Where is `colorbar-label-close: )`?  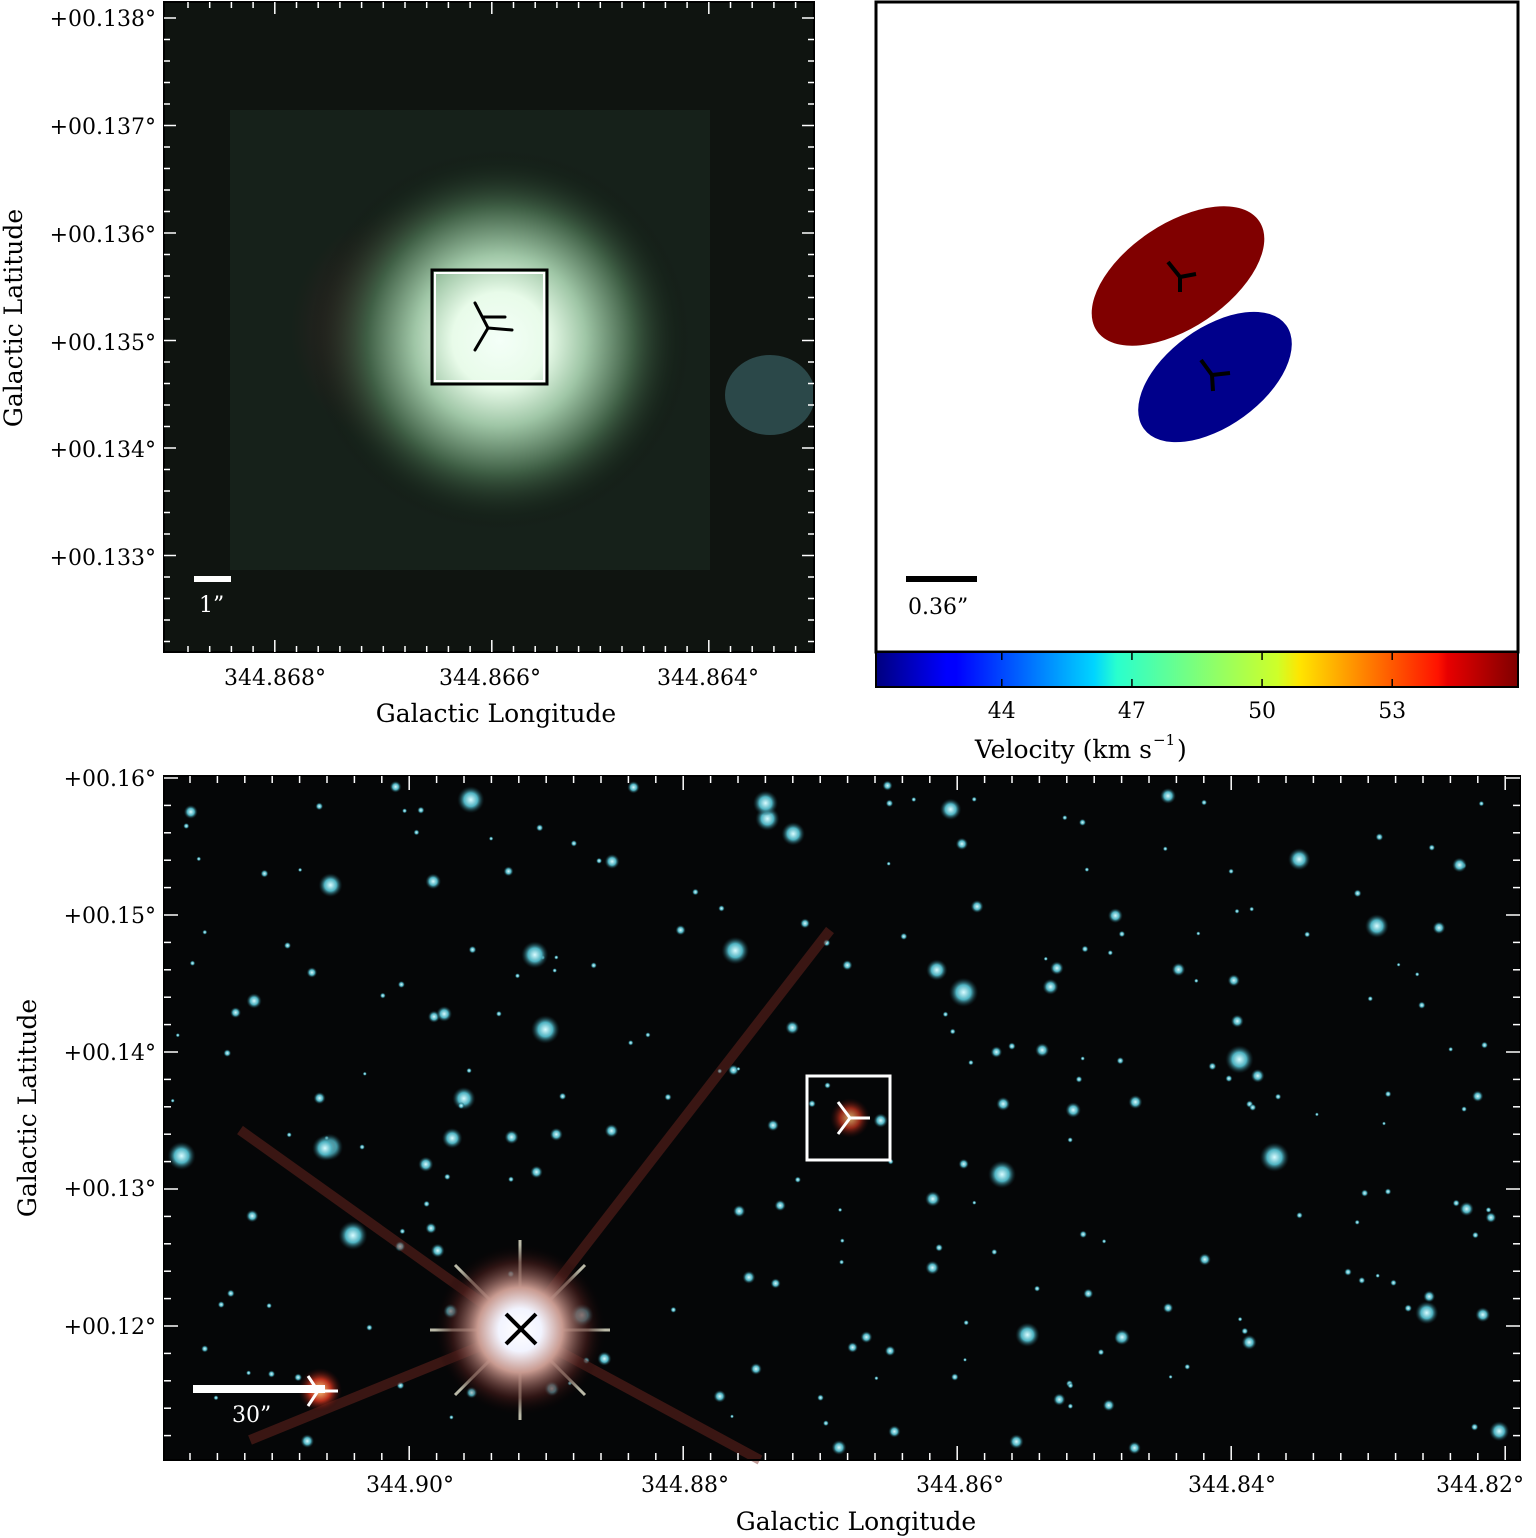
colorbar-label-close: ) is located at coordinates (1182, 749).